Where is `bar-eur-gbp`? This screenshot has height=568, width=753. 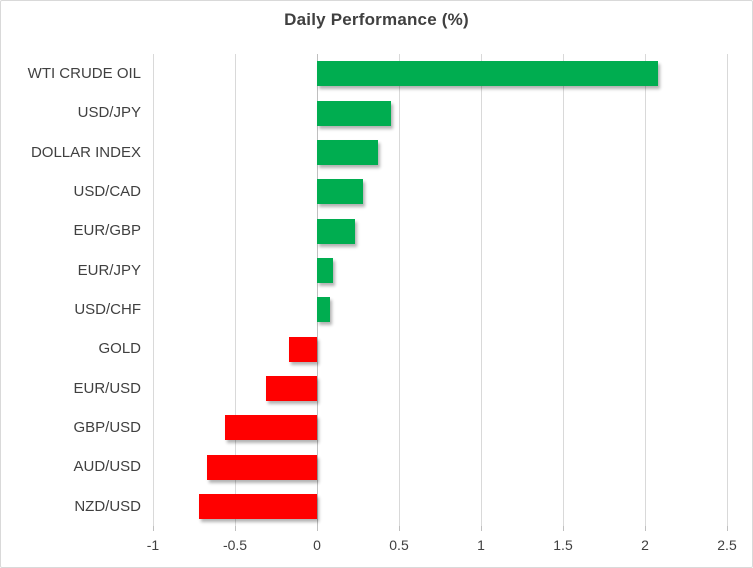 bar-eur-gbp is located at coordinates (336, 231).